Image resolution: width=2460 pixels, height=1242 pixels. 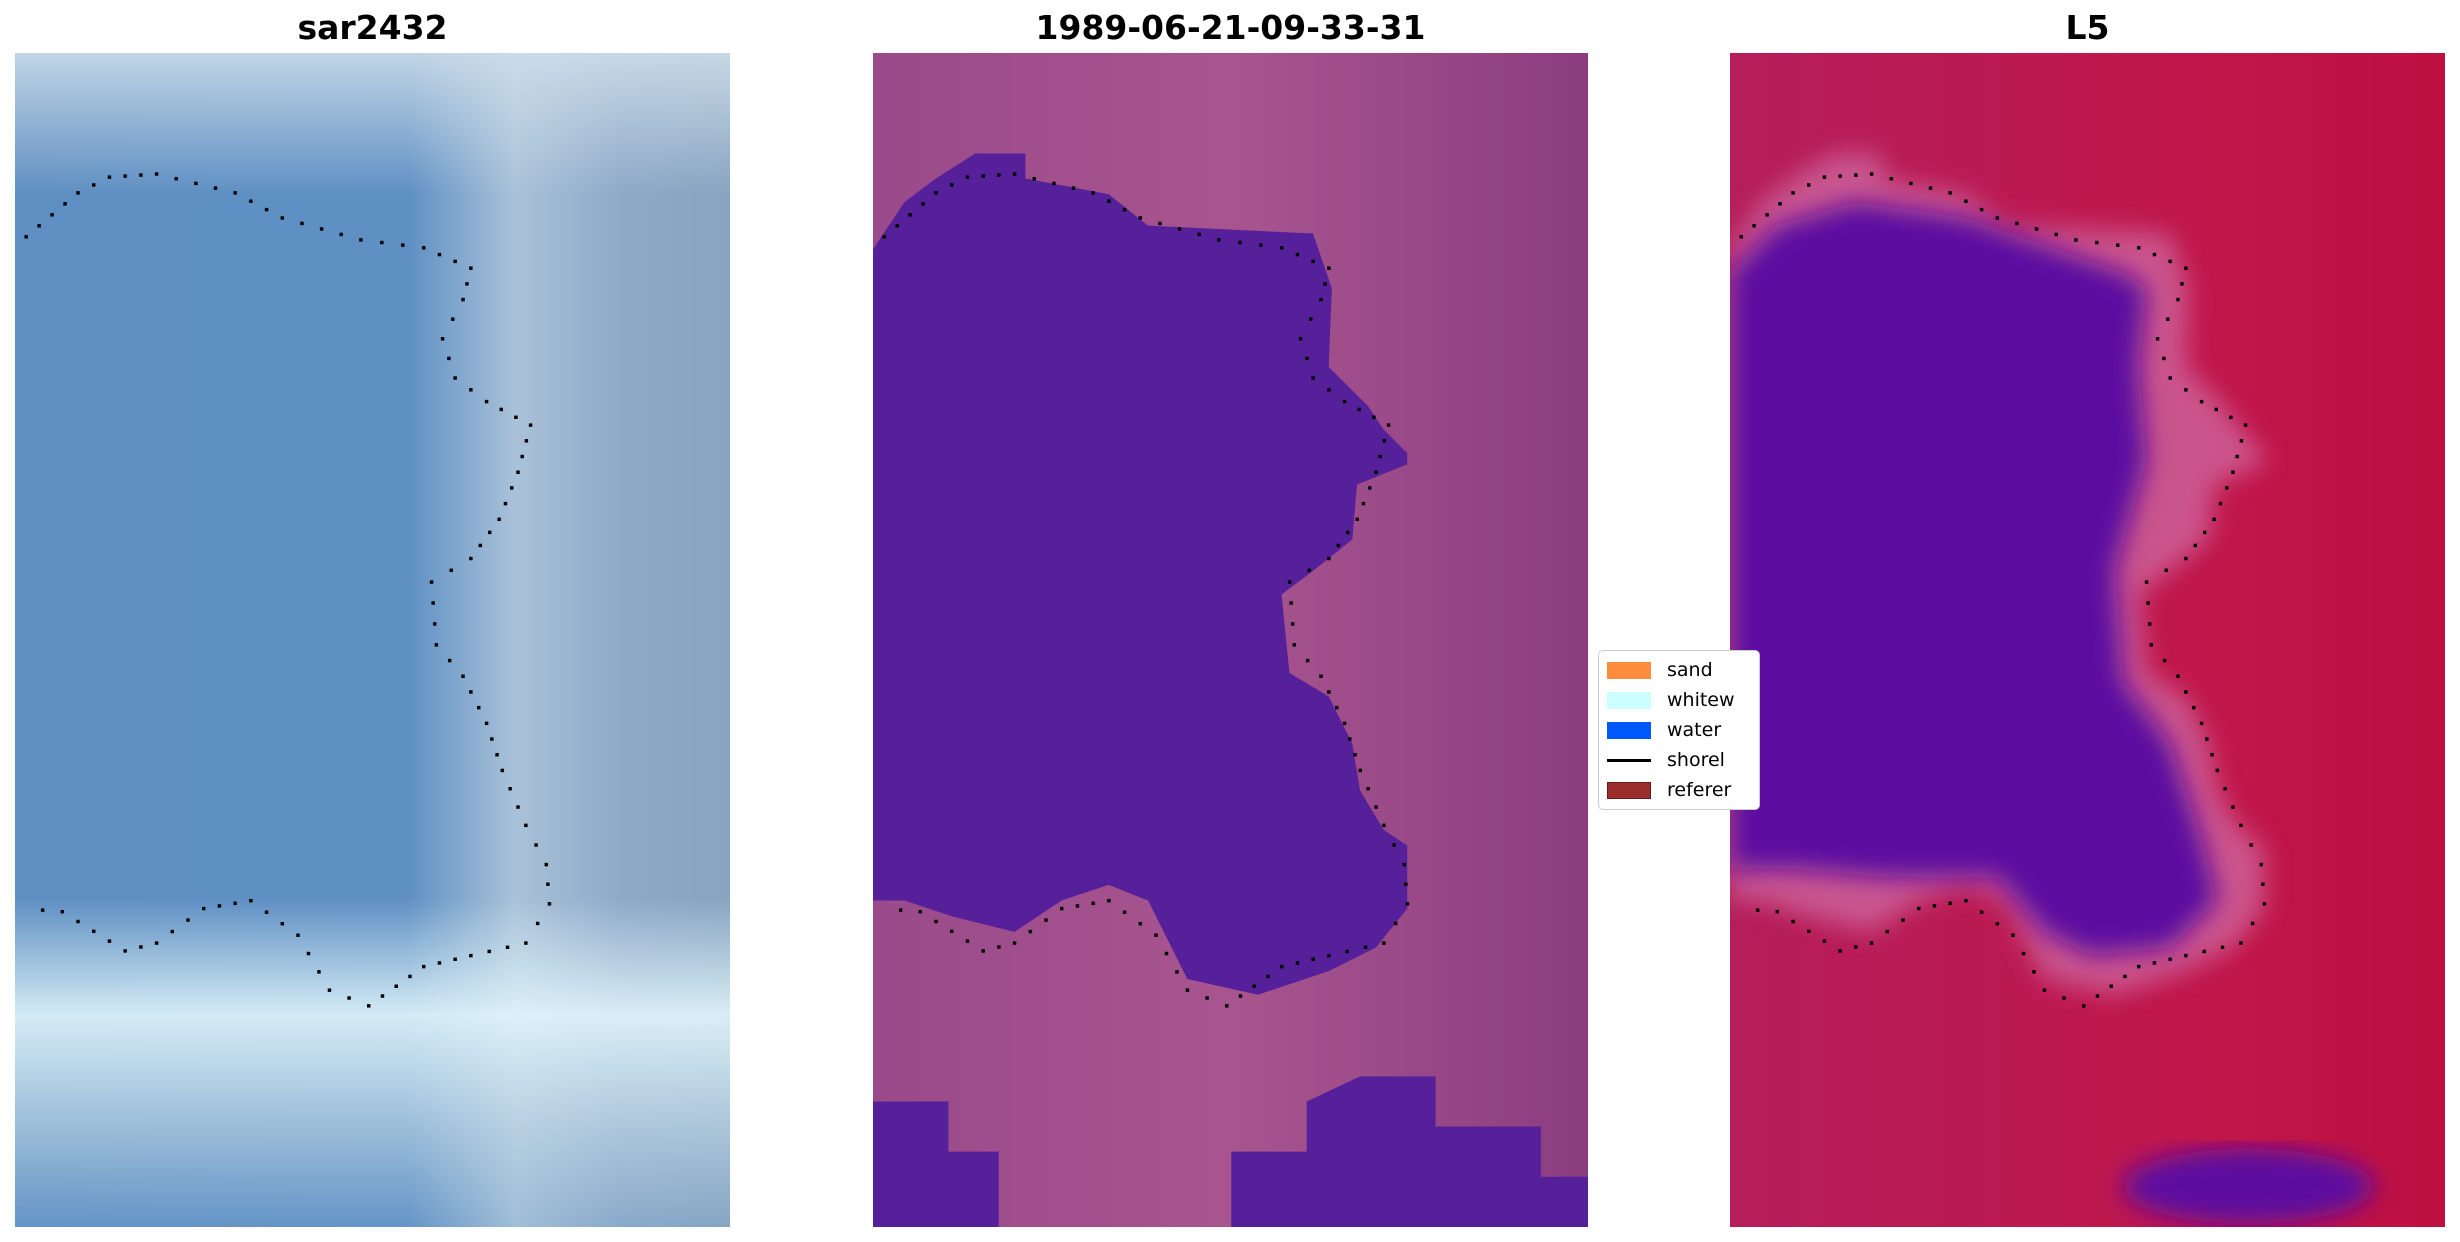 What do you see at coordinates (1701, 700) in the screenshot?
I see `legend-label: whitew` at bounding box center [1701, 700].